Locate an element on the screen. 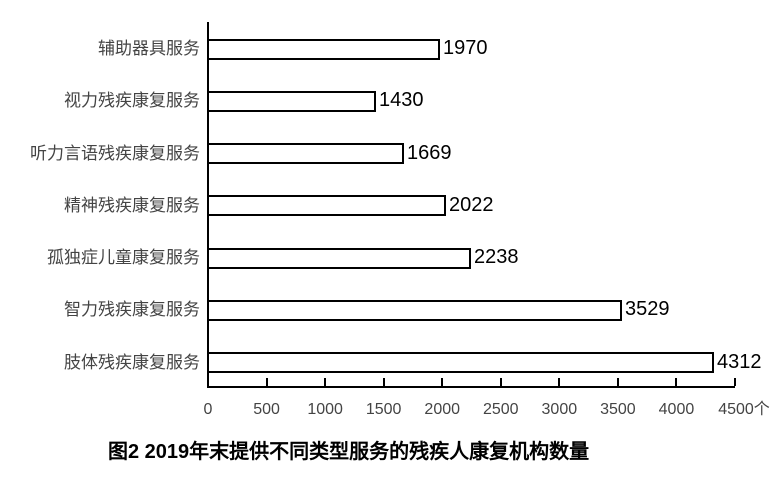  bar-value-label: 2022 is located at coordinates (471, 204).